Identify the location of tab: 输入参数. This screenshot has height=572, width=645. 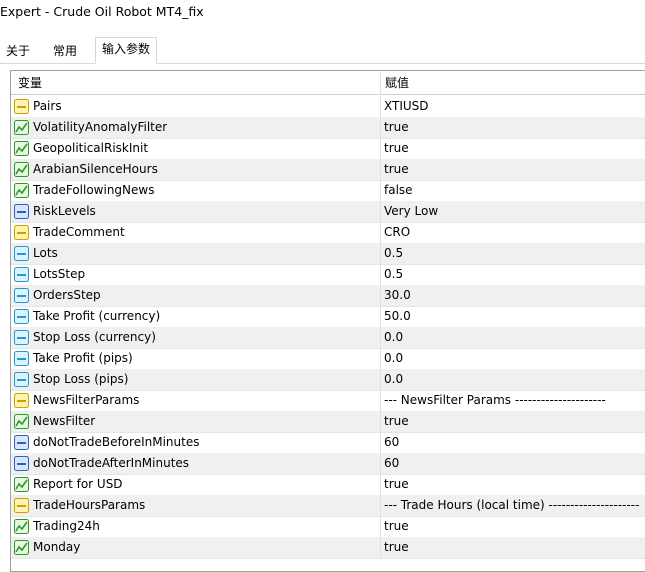
(126, 50).